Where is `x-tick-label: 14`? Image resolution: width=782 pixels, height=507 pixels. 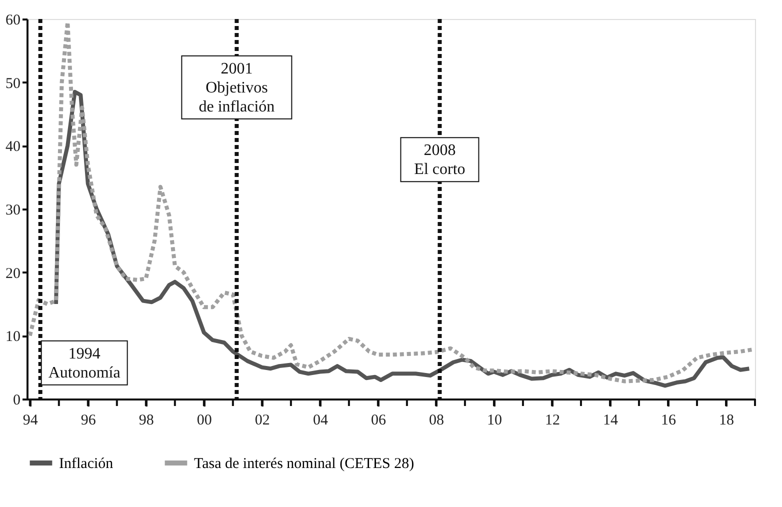 x-tick-label: 14 is located at coordinates (610, 420).